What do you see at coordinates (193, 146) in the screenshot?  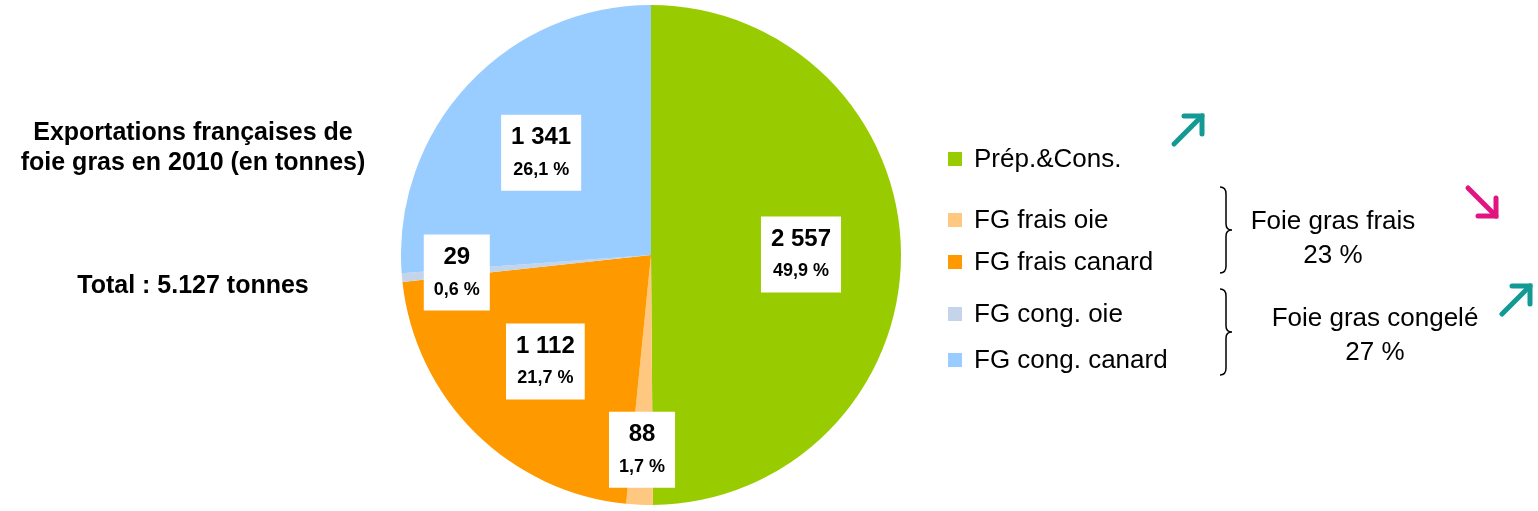 I see `text: Exportations françaises de foie gras en 2010 (en tonnes)` at bounding box center [193, 146].